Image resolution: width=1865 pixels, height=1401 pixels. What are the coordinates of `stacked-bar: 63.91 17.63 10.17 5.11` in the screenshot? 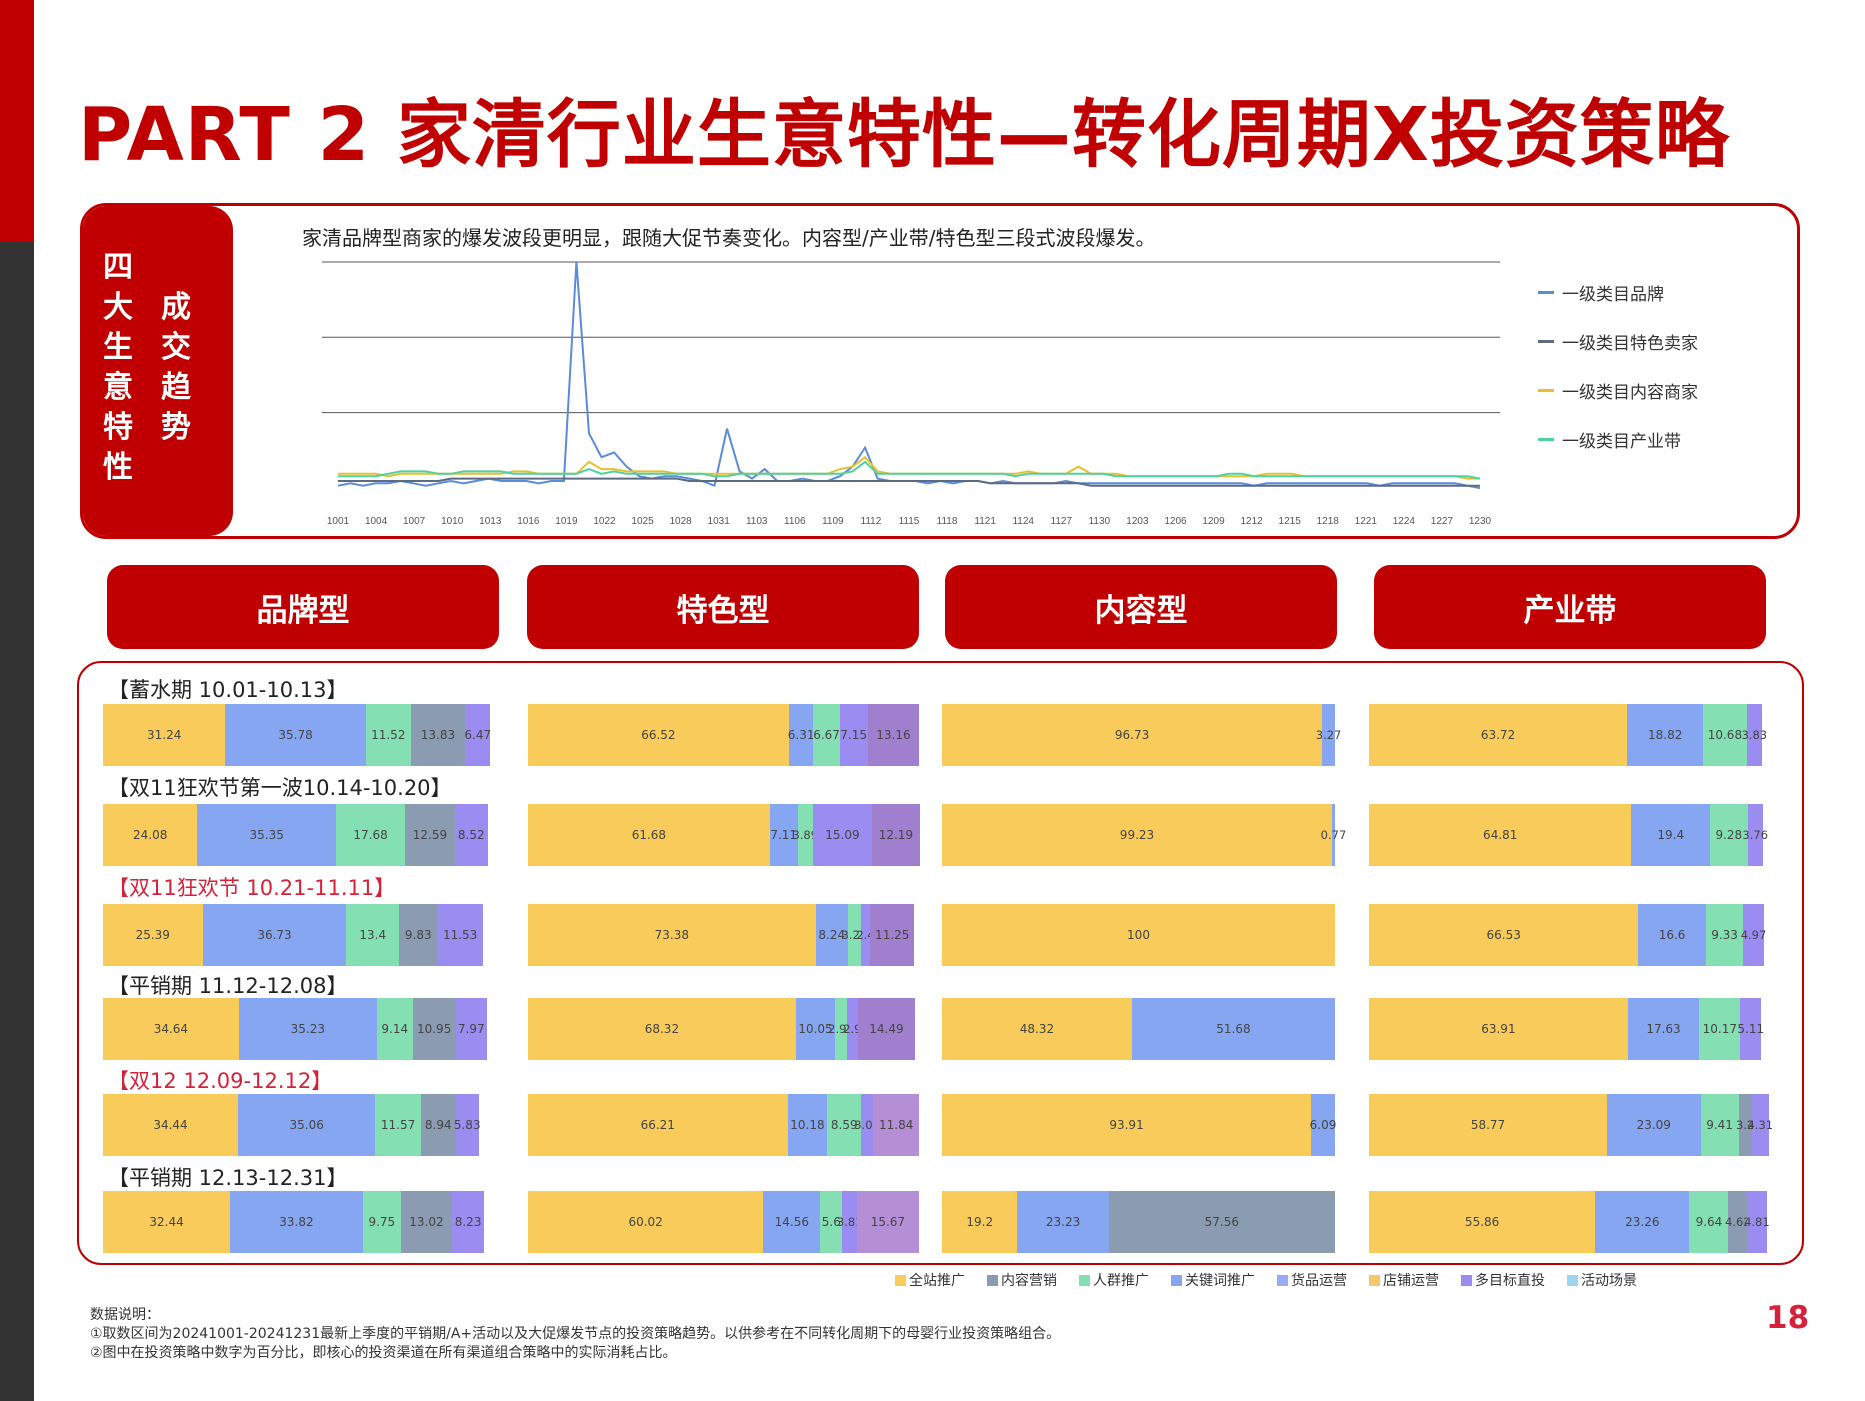 It's located at (1571, 1029).